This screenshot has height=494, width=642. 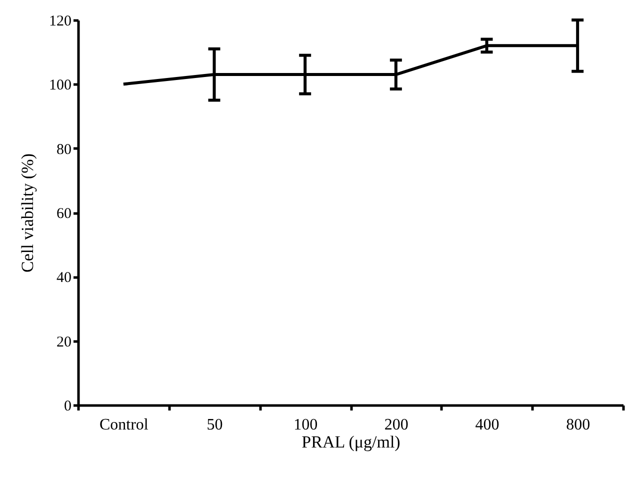 What do you see at coordinates (27, 213) in the screenshot?
I see `y-axis-title: Cell viability (%)` at bounding box center [27, 213].